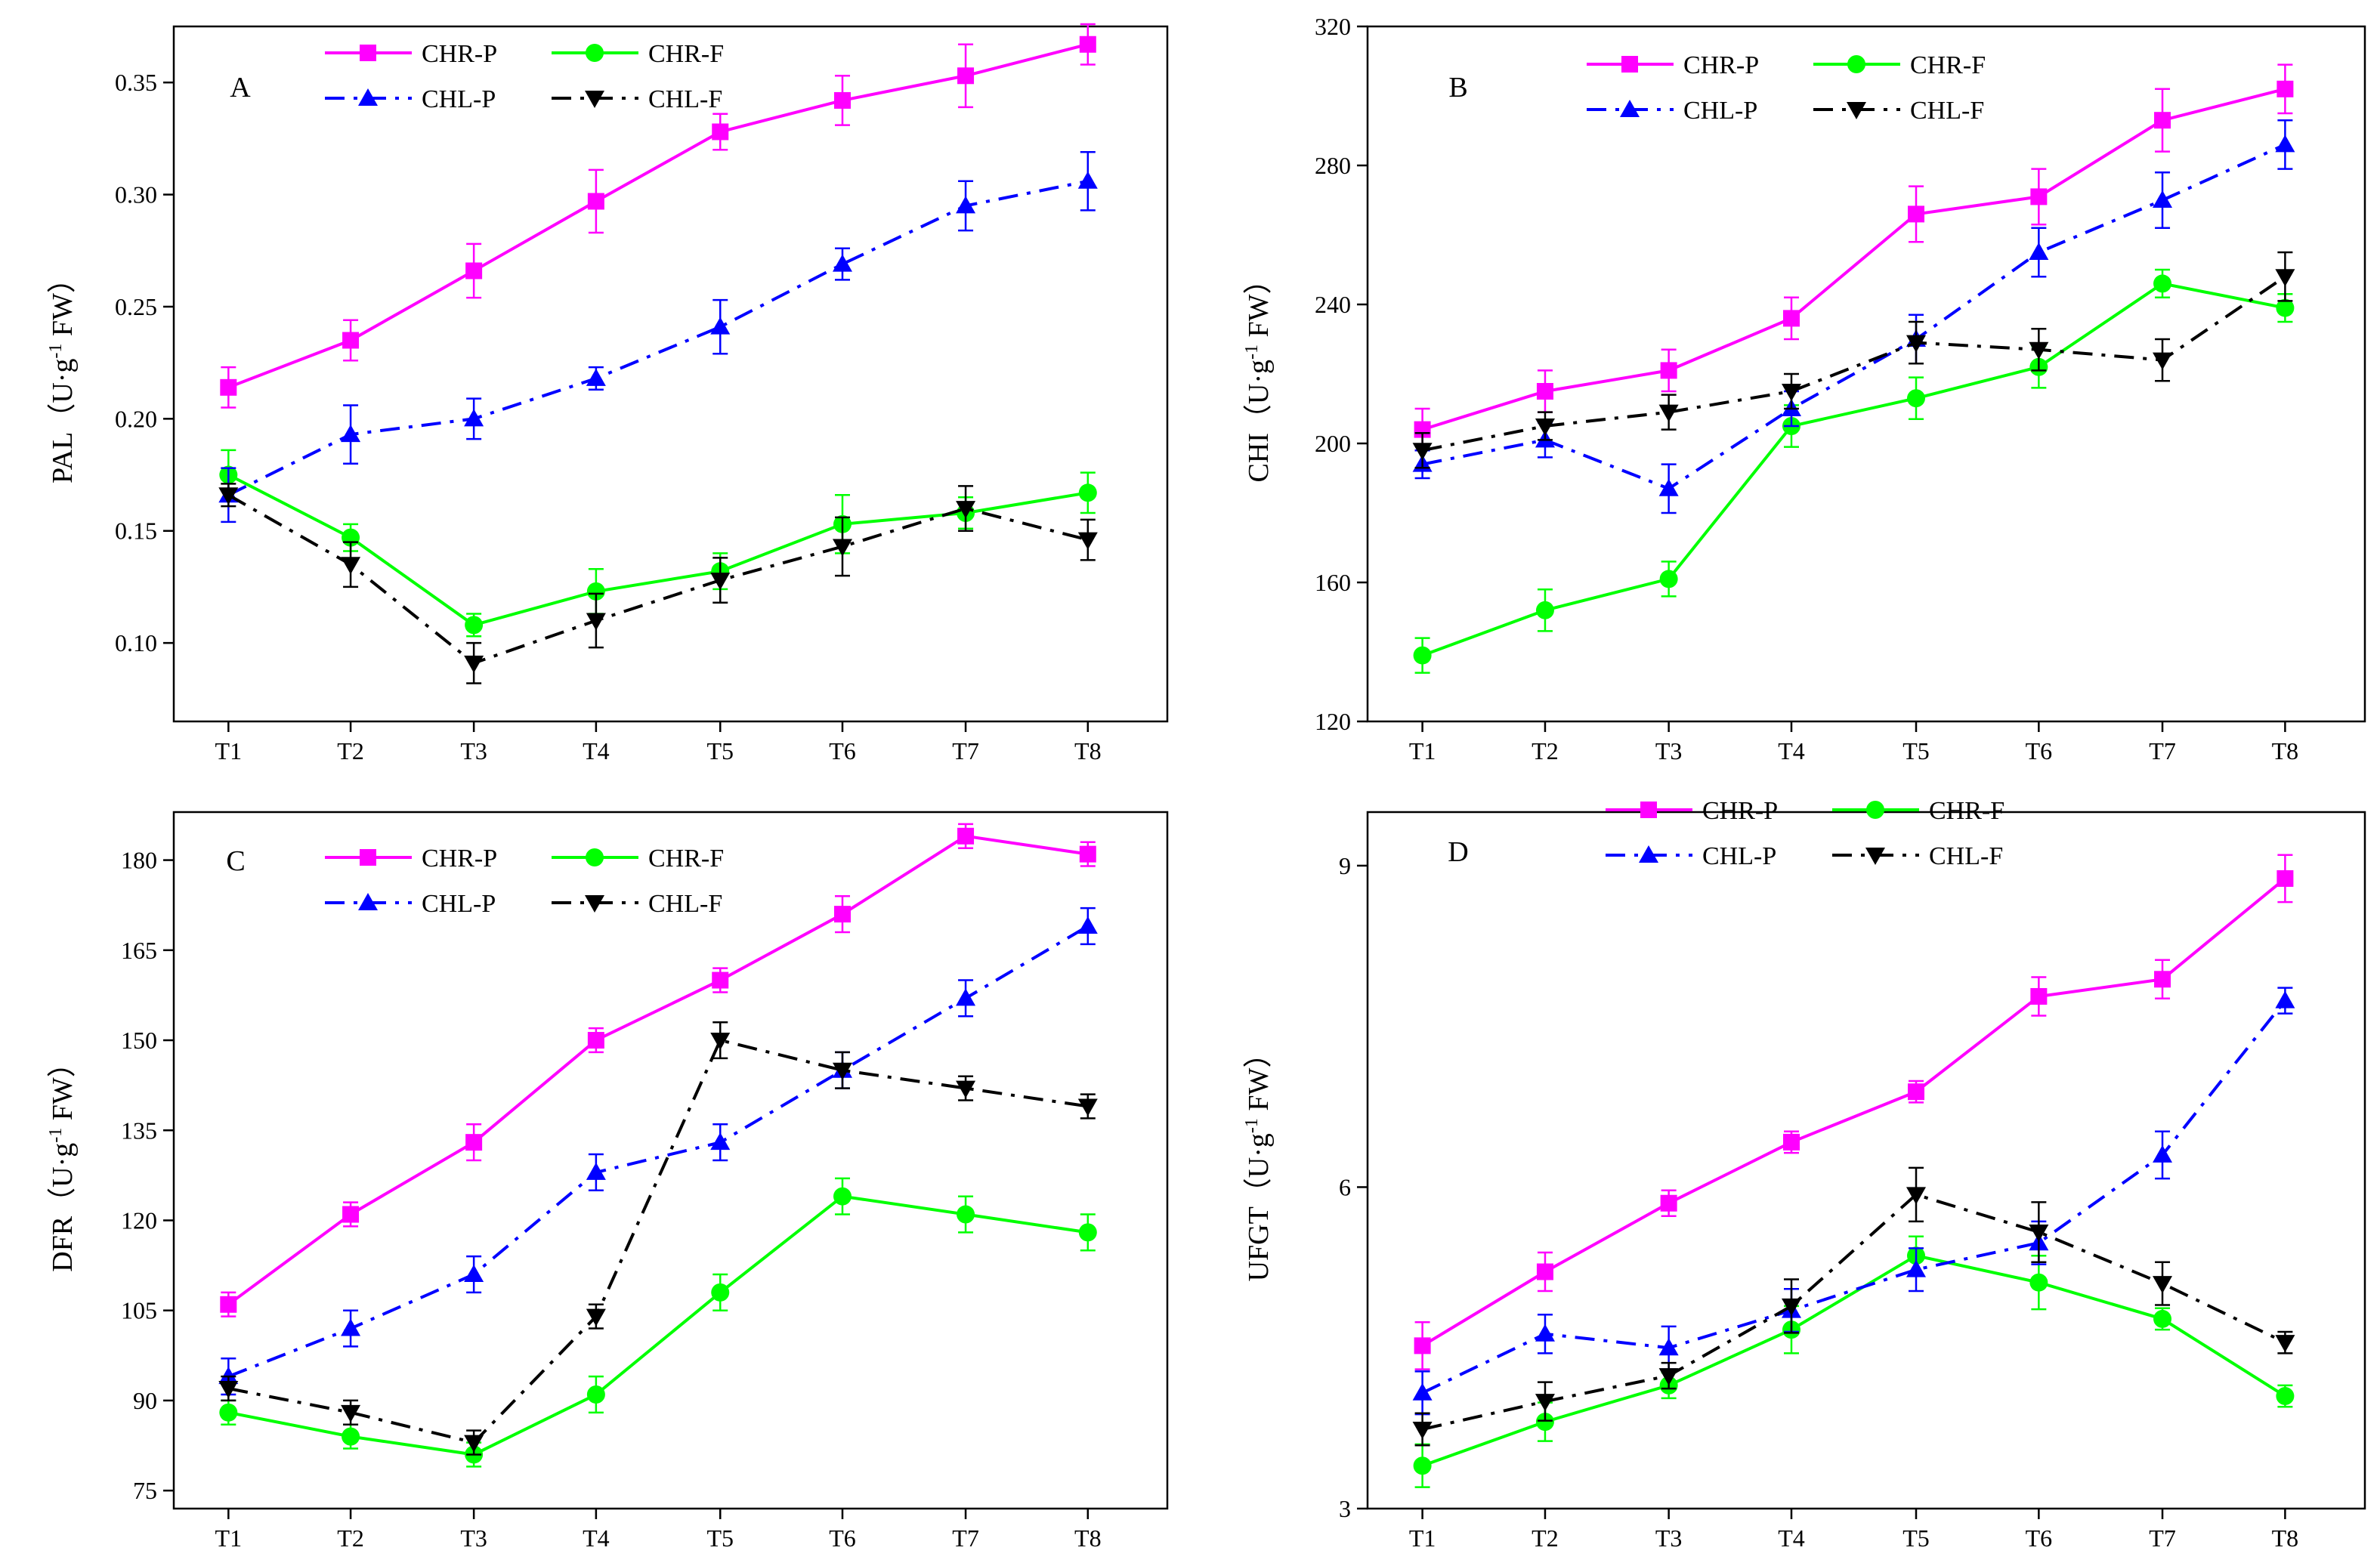 This screenshot has height=1566, width=2380. Describe the element at coordinates (2285, 751) in the screenshot. I see `x-tick-label: T8` at that location.